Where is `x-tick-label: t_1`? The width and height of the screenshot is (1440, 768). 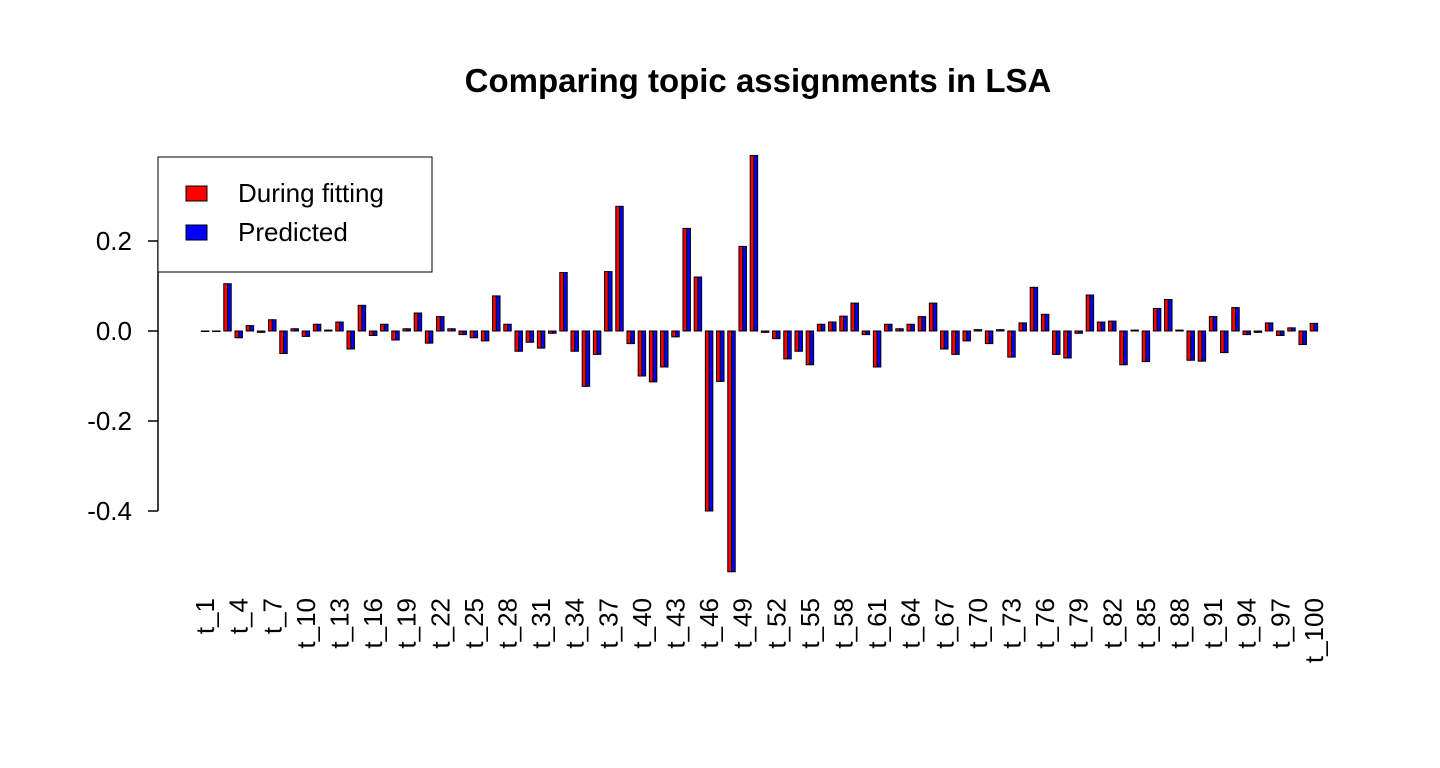 x-tick-label: t_1 is located at coordinates (205, 616).